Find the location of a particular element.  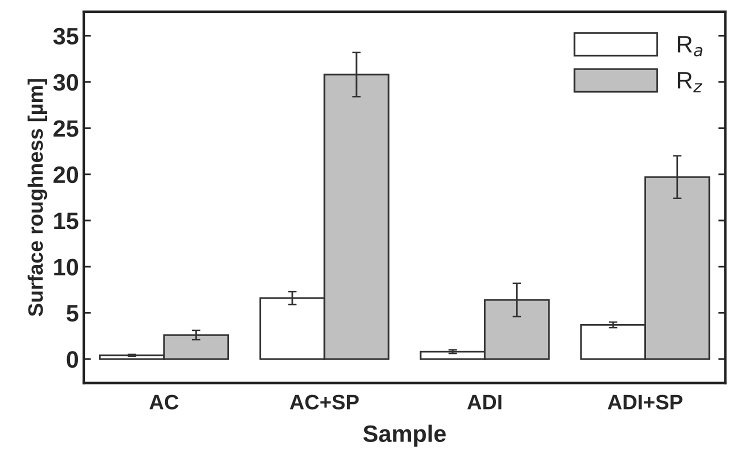

y-tick-label: 35 is located at coordinates (65, 36).